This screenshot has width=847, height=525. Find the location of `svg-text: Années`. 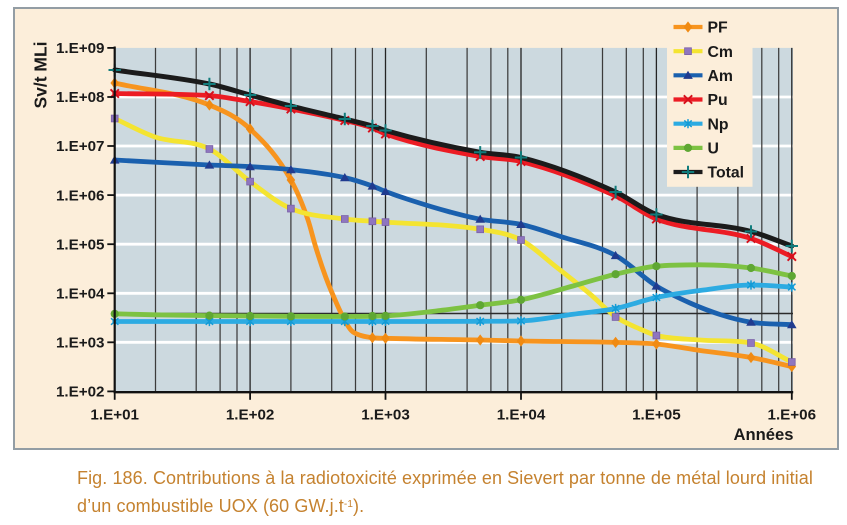

svg-text: Années is located at coordinates (764, 434).